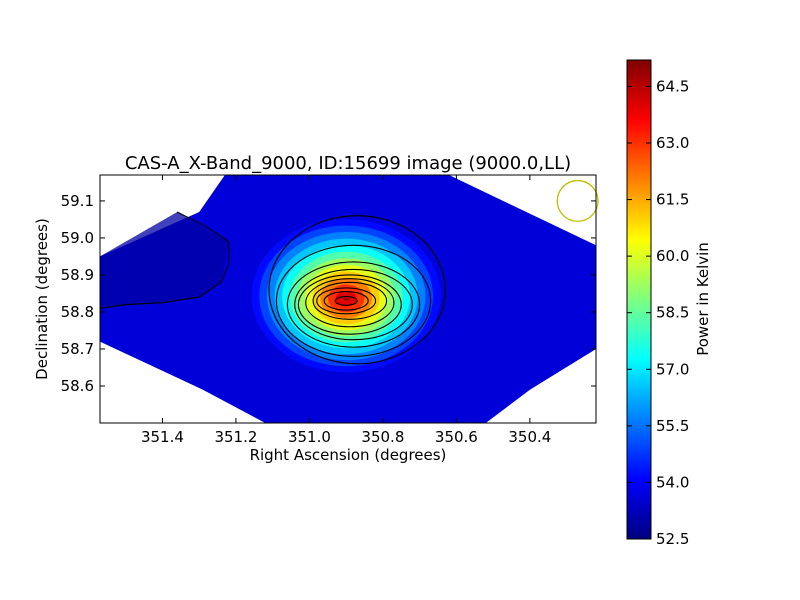 Image resolution: width=800 pixels, height=600 pixels. Describe the element at coordinates (577, 200) in the screenshot. I see `beam-circle` at that location.